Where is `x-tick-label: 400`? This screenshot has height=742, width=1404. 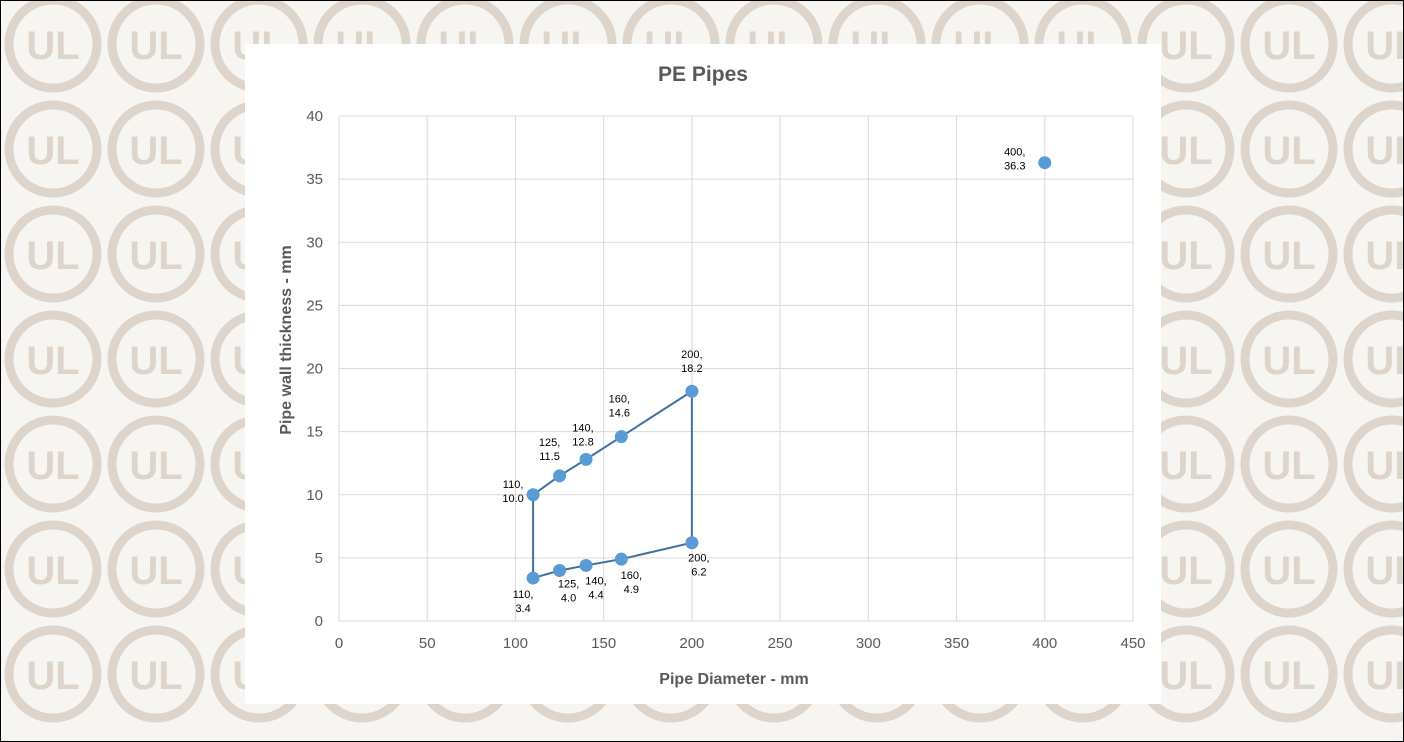
x-tick-label: 400 is located at coordinates (1044, 643).